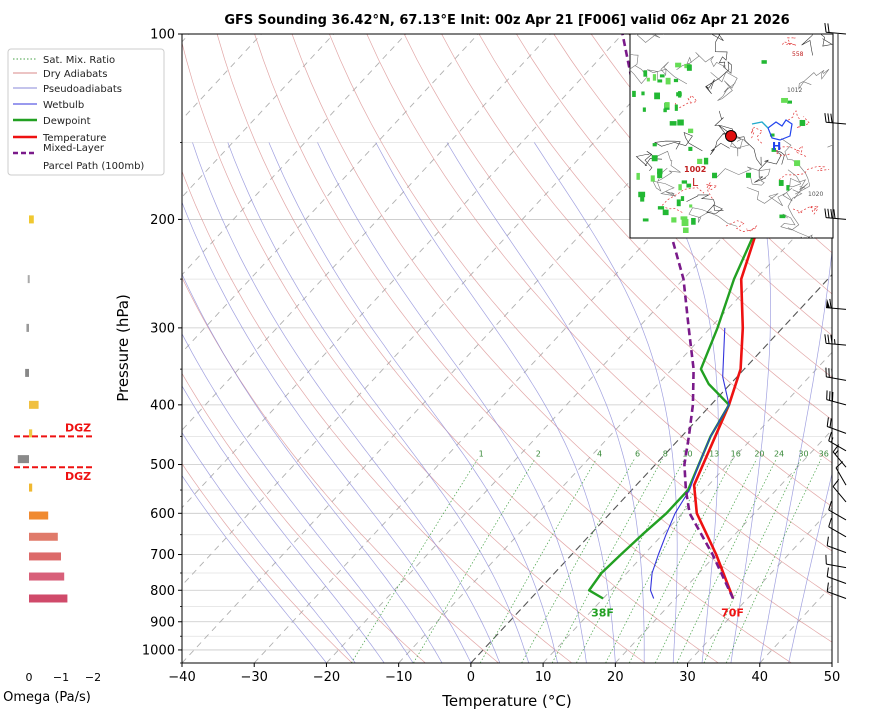 This screenshot has width=877, height=720. I want to click on surface-temp-label: 70F, so click(732, 612).